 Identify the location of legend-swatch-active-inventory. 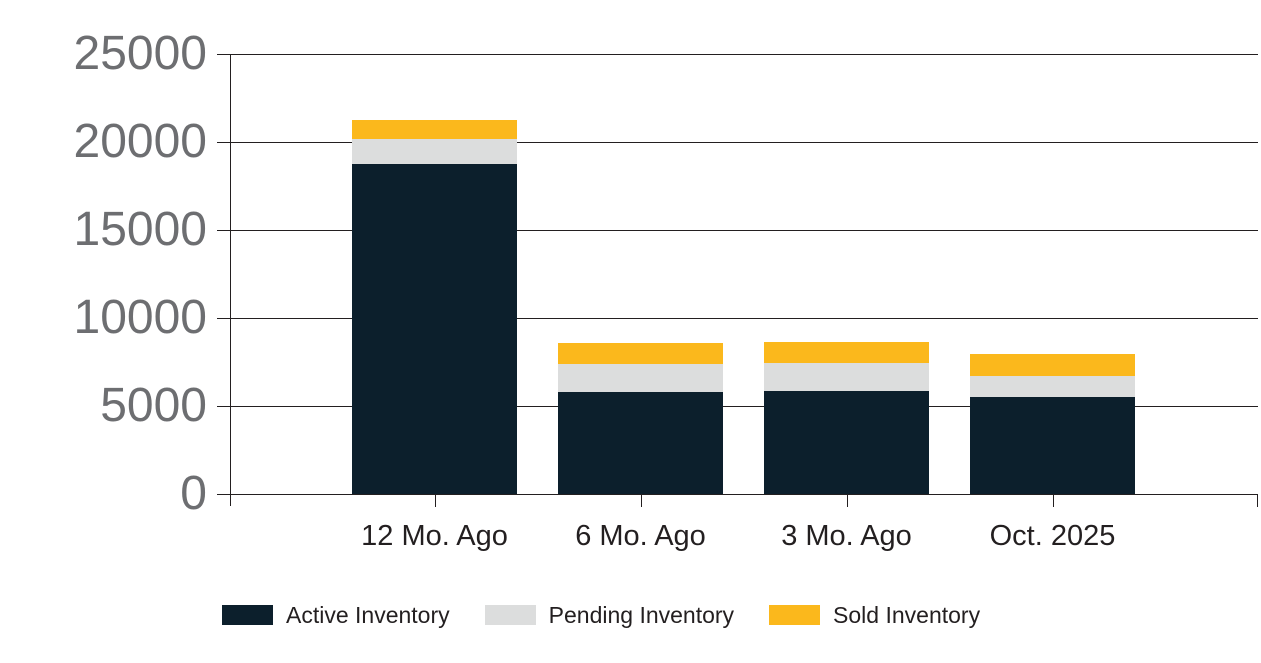
(247, 615).